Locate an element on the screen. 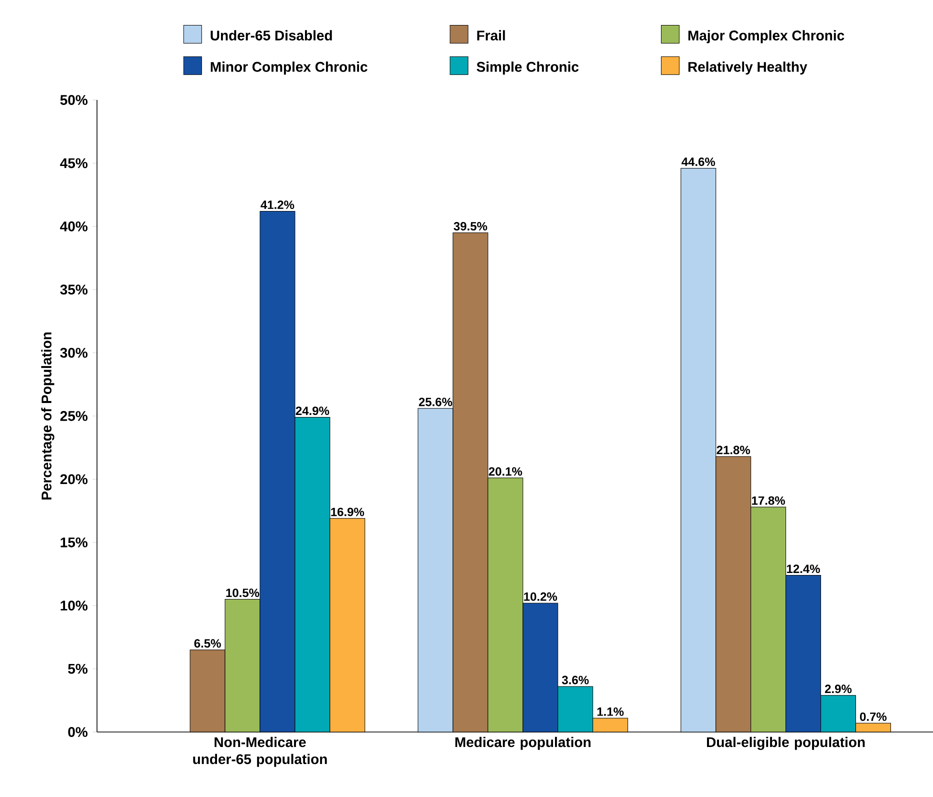 The height and width of the screenshot is (797, 933). legend-label: Simple Chronic is located at coordinates (527, 68).